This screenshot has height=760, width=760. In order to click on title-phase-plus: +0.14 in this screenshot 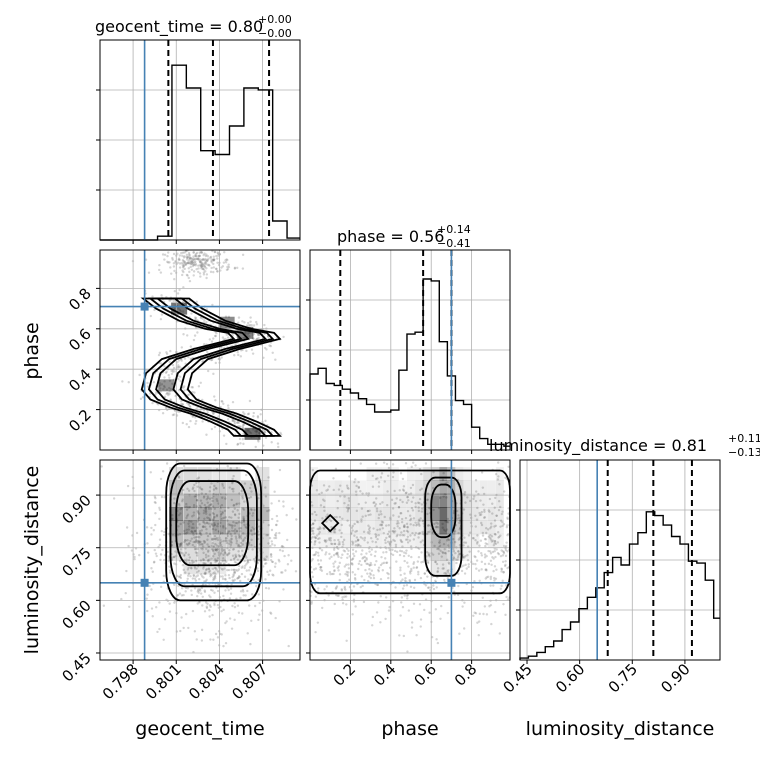, I will do `click(454, 229)`.